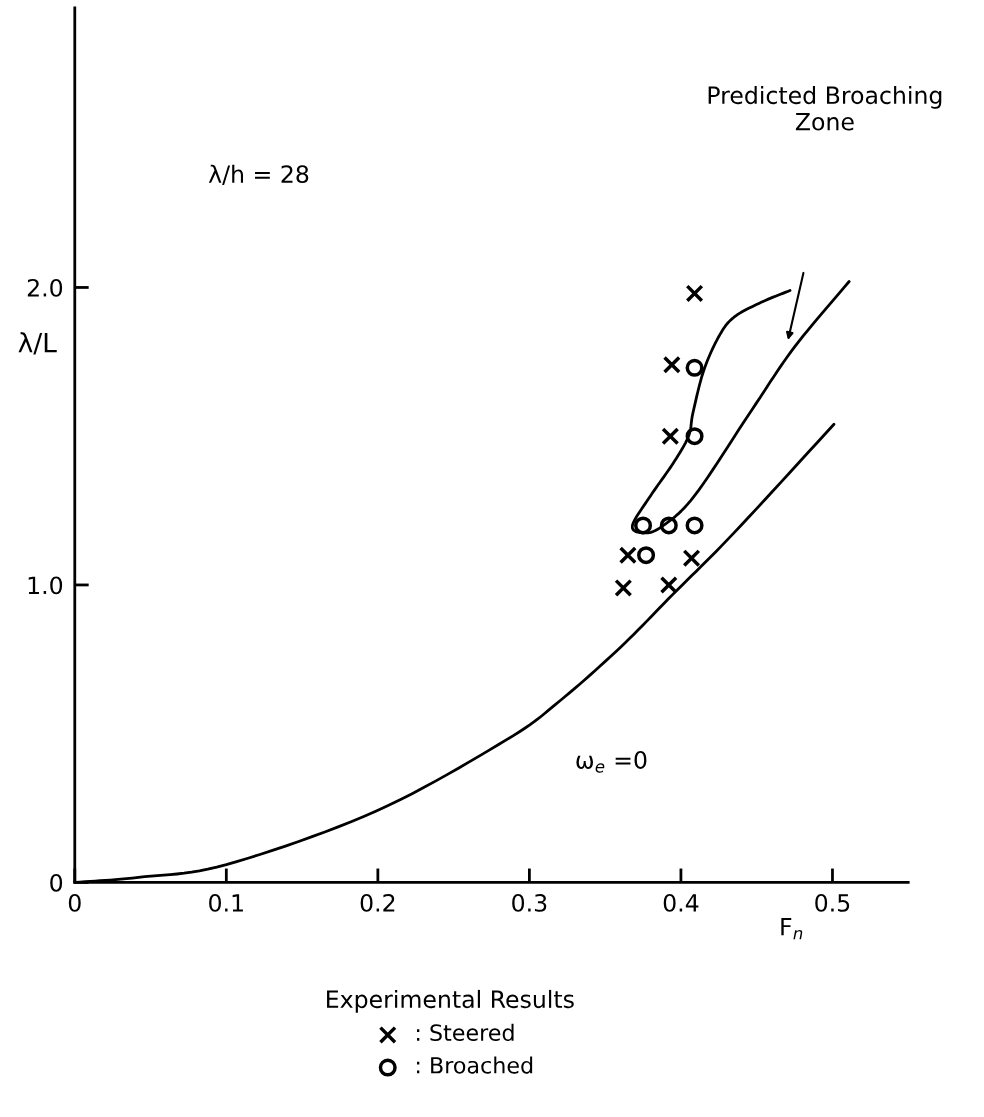 The image size is (984, 1117). What do you see at coordinates (74, 902) in the screenshot?
I see `x-tick-label: 0` at bounding box center [74, 902].